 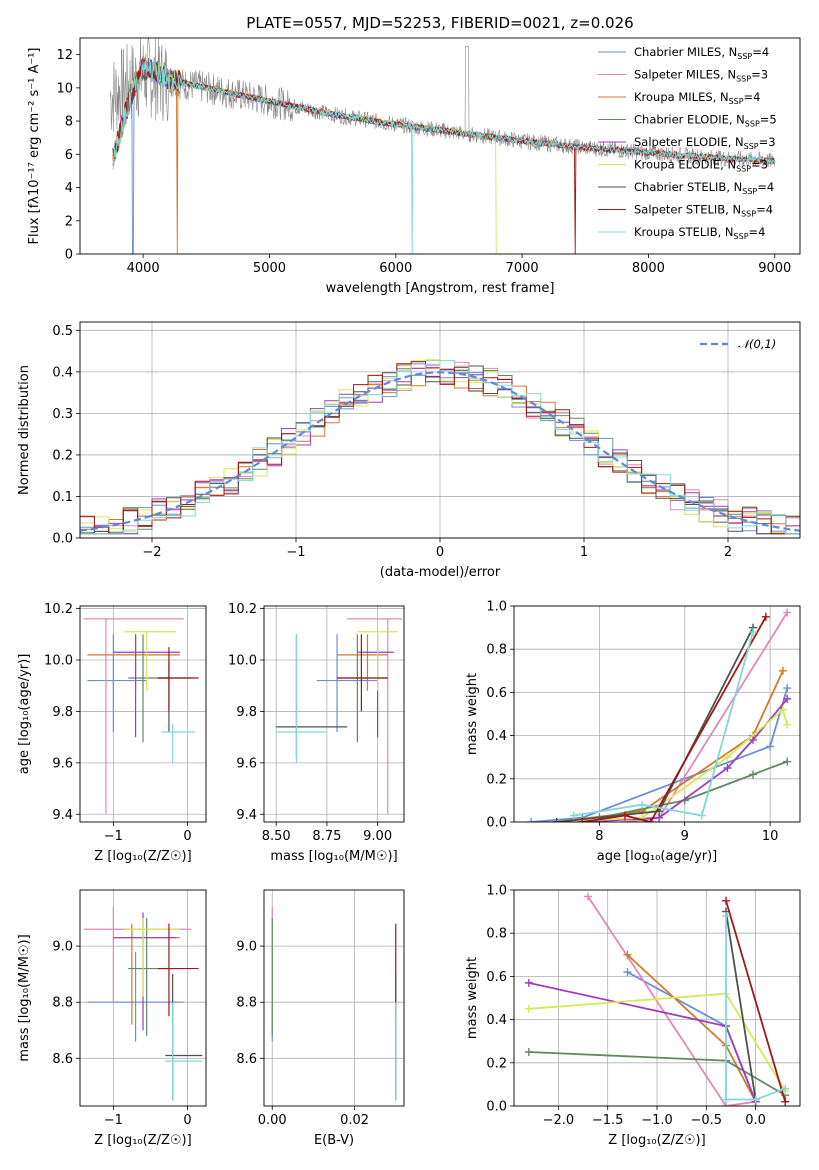 What do you see at coordinates (69, 221) in the screenshot?
I see `y-tick-label: 2` at bounding box center [69, 221].